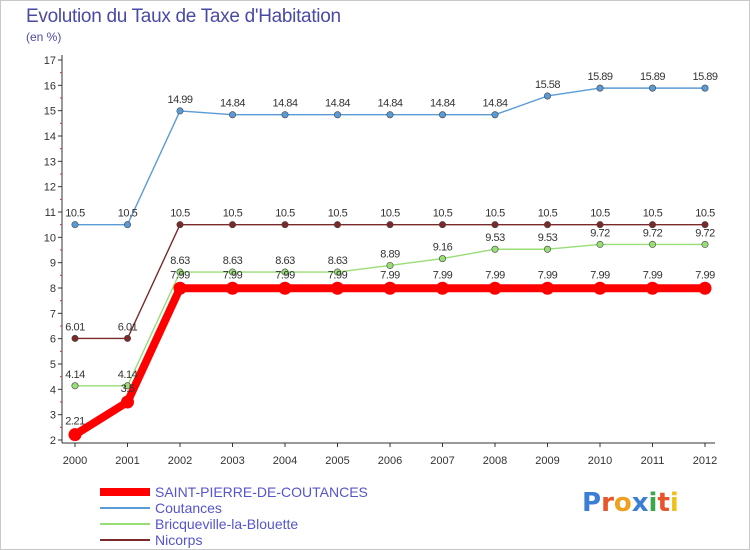  Describe the element at coordinates (495, 461) in the screenshot. I see `x-tick-label: 2008` at that location.